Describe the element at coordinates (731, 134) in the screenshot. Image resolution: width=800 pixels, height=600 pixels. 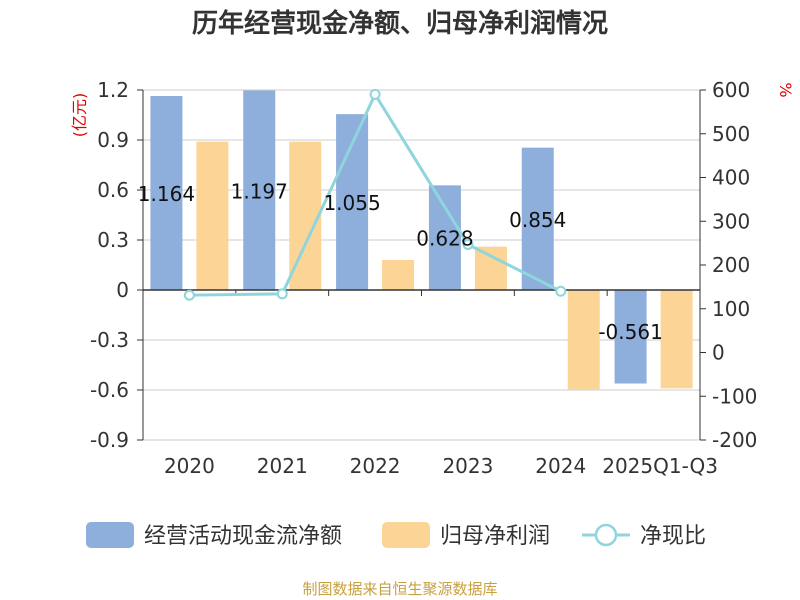
I see `right-tick-label: 500` at that location.